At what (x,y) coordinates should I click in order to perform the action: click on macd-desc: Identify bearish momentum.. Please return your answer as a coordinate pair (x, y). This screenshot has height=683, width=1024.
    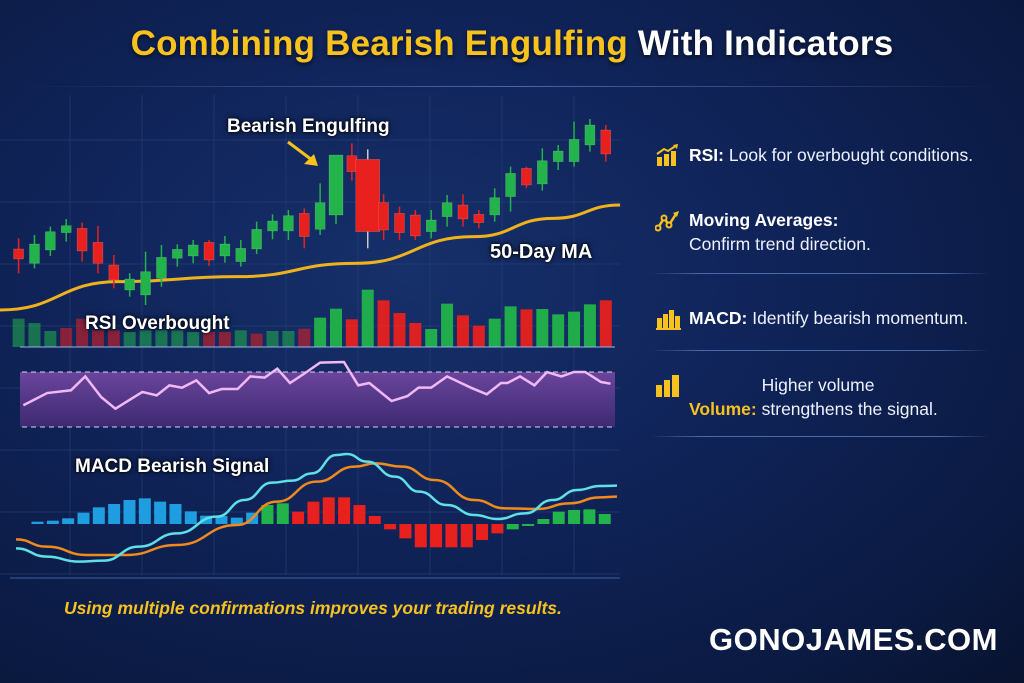
    Looking at the image, I should click on (860, 318).